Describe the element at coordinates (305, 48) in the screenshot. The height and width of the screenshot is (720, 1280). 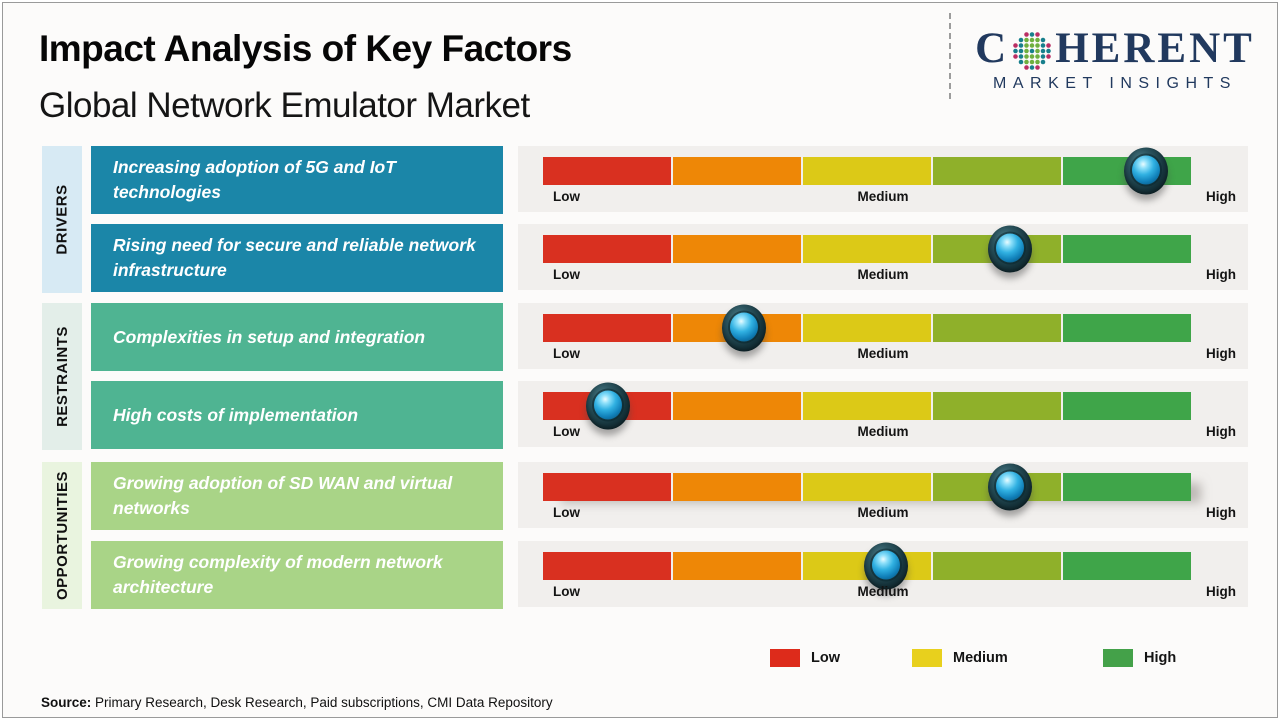
I see `page-title: Impact Analysis of Key Factors` at that location.